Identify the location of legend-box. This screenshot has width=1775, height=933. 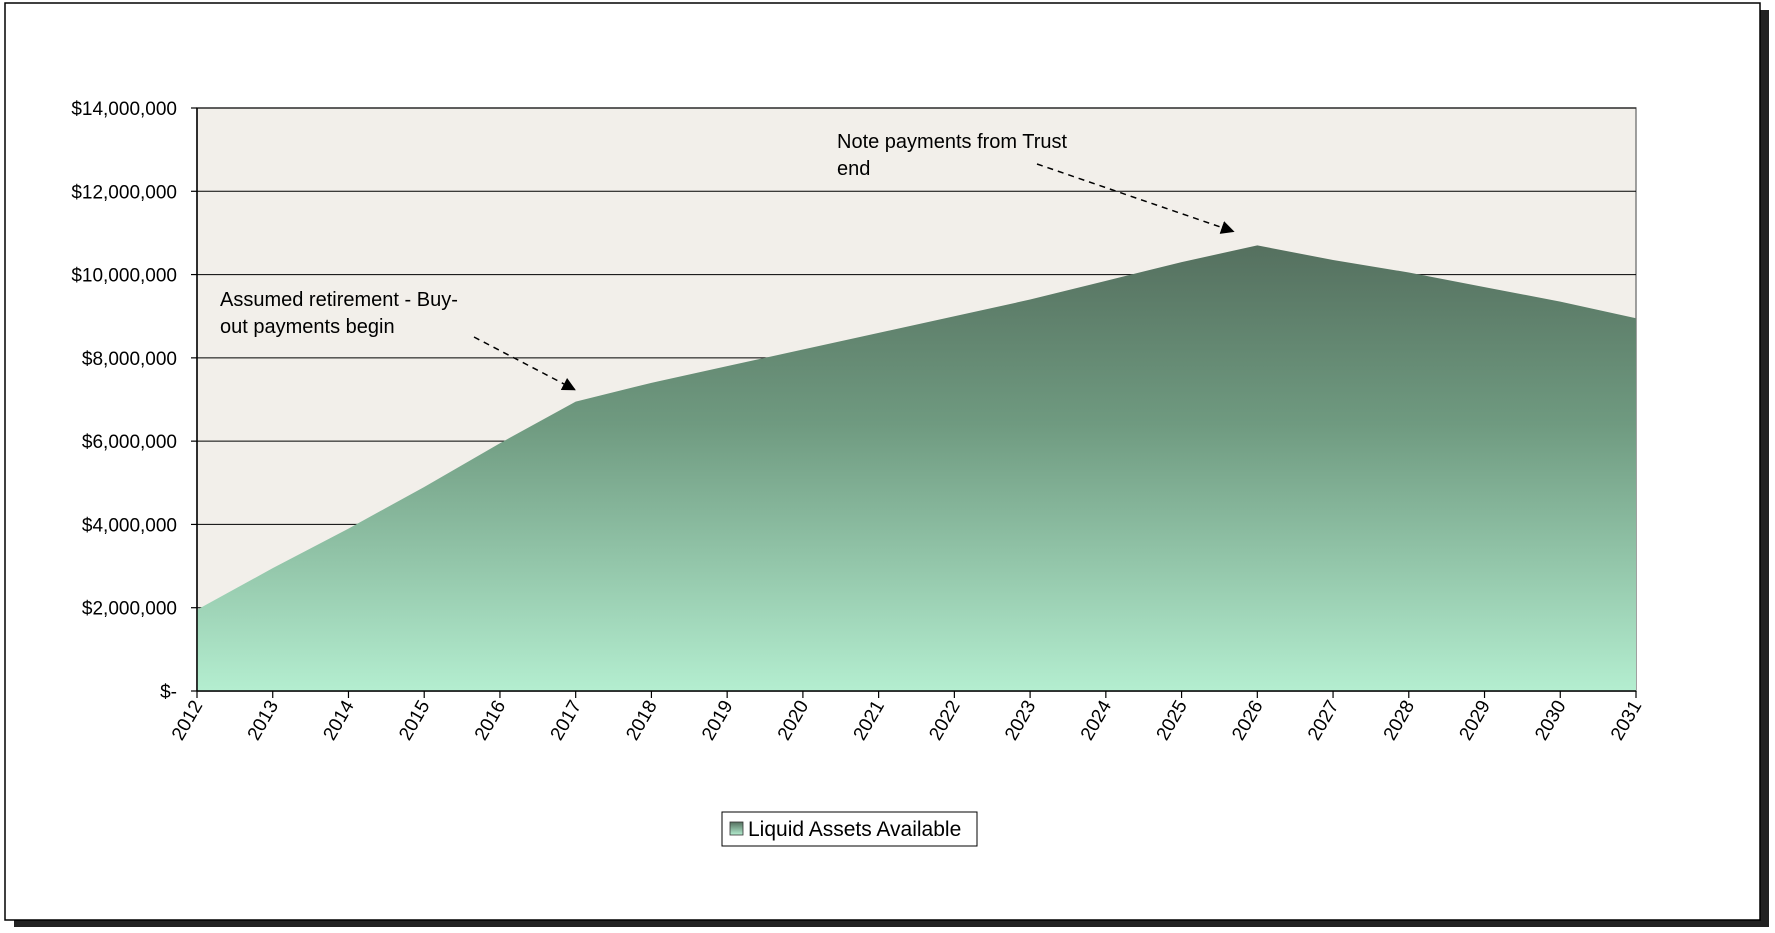
(849, 829).